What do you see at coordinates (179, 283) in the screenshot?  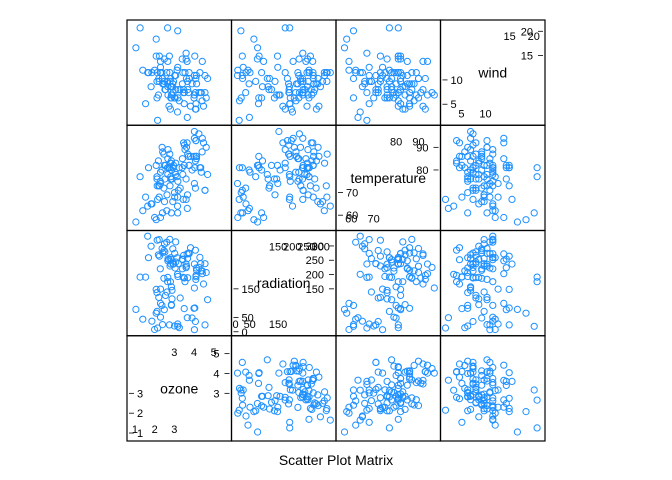 I see `panel-ozone-radiation` at bounding box center [179, 283].